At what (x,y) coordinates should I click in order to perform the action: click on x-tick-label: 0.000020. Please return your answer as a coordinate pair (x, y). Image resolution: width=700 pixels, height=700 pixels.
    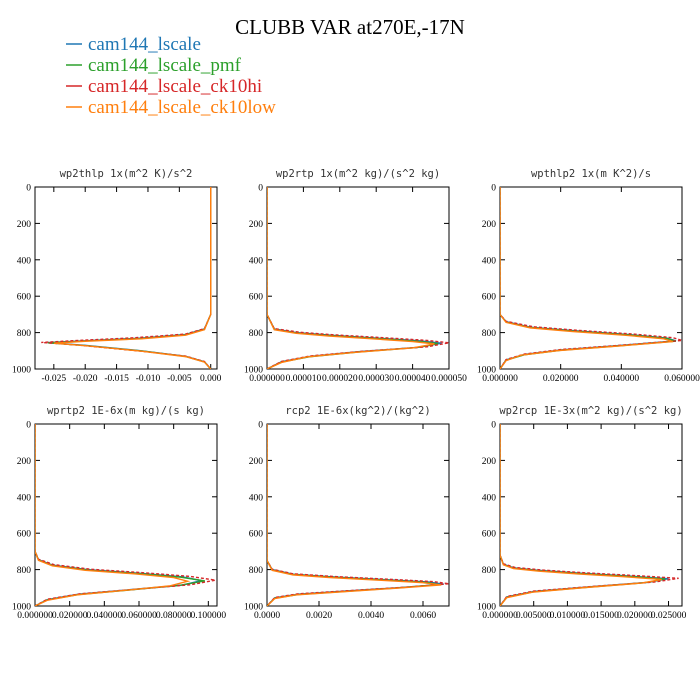
    Looking at the image, I should click on (340, 379).